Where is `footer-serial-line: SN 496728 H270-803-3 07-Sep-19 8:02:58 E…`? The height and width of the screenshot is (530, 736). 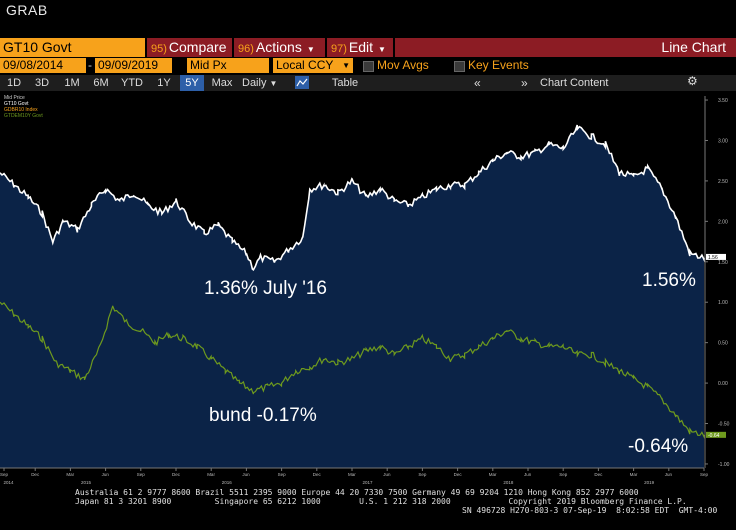
footer-serial-line: SN 496728 H270-803-3 07-Sep-19 8:02:58 E… is located at coordinates (590, 510).